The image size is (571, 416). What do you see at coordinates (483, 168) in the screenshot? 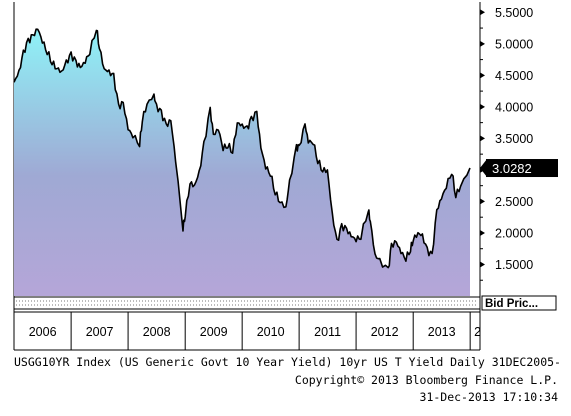
I see `last-price-pointer` at bounding box center [483, 168].